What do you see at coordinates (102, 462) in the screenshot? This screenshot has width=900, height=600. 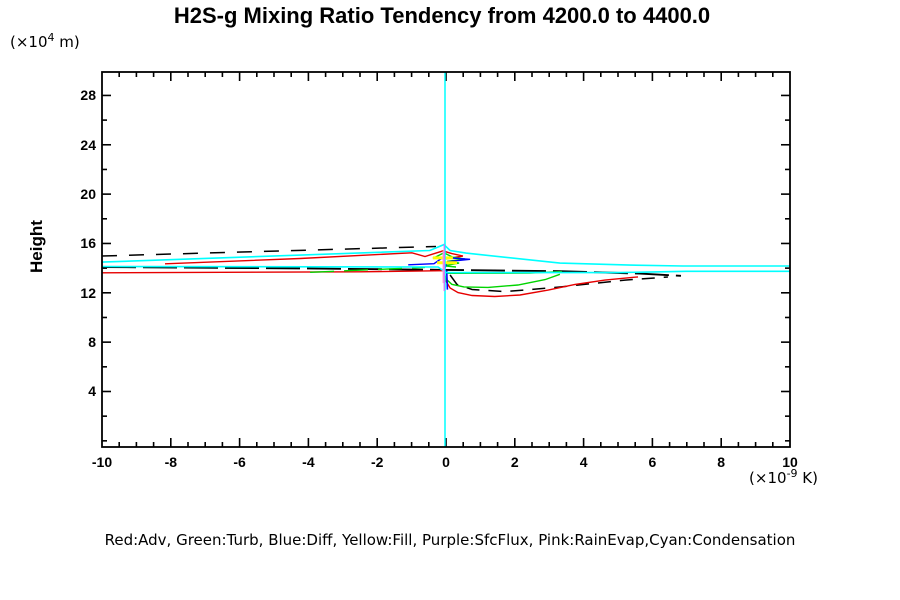 I see `x-tick-label--10: -10` at bounding box center [102, 462].